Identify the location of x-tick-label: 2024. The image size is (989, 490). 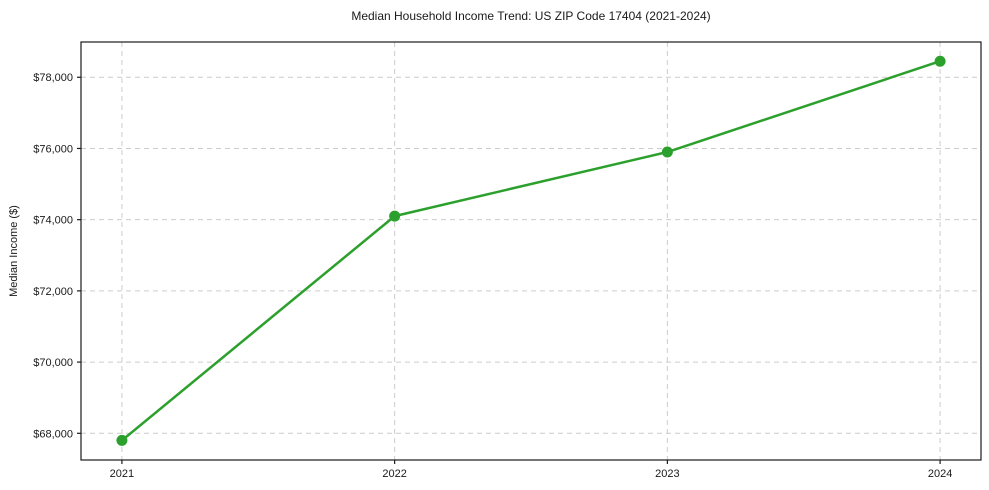
(940, 474).